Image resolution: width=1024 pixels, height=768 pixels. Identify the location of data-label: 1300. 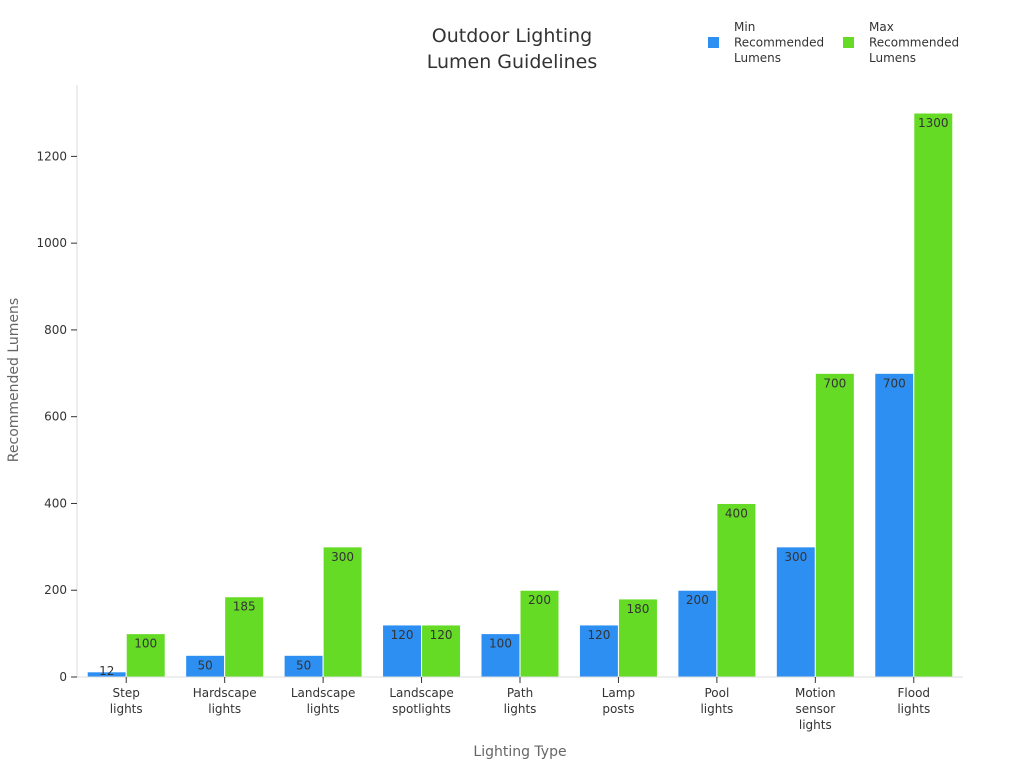
(933, 123).